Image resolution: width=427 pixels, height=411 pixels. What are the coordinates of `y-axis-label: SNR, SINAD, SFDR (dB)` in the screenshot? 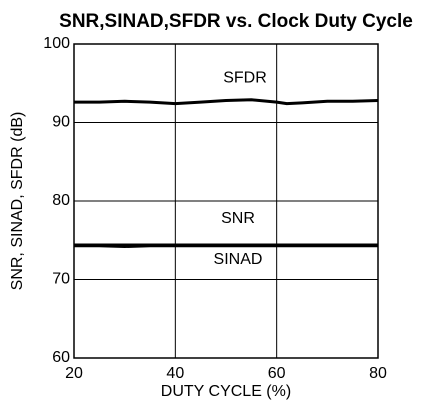 It's located at (17, 201).